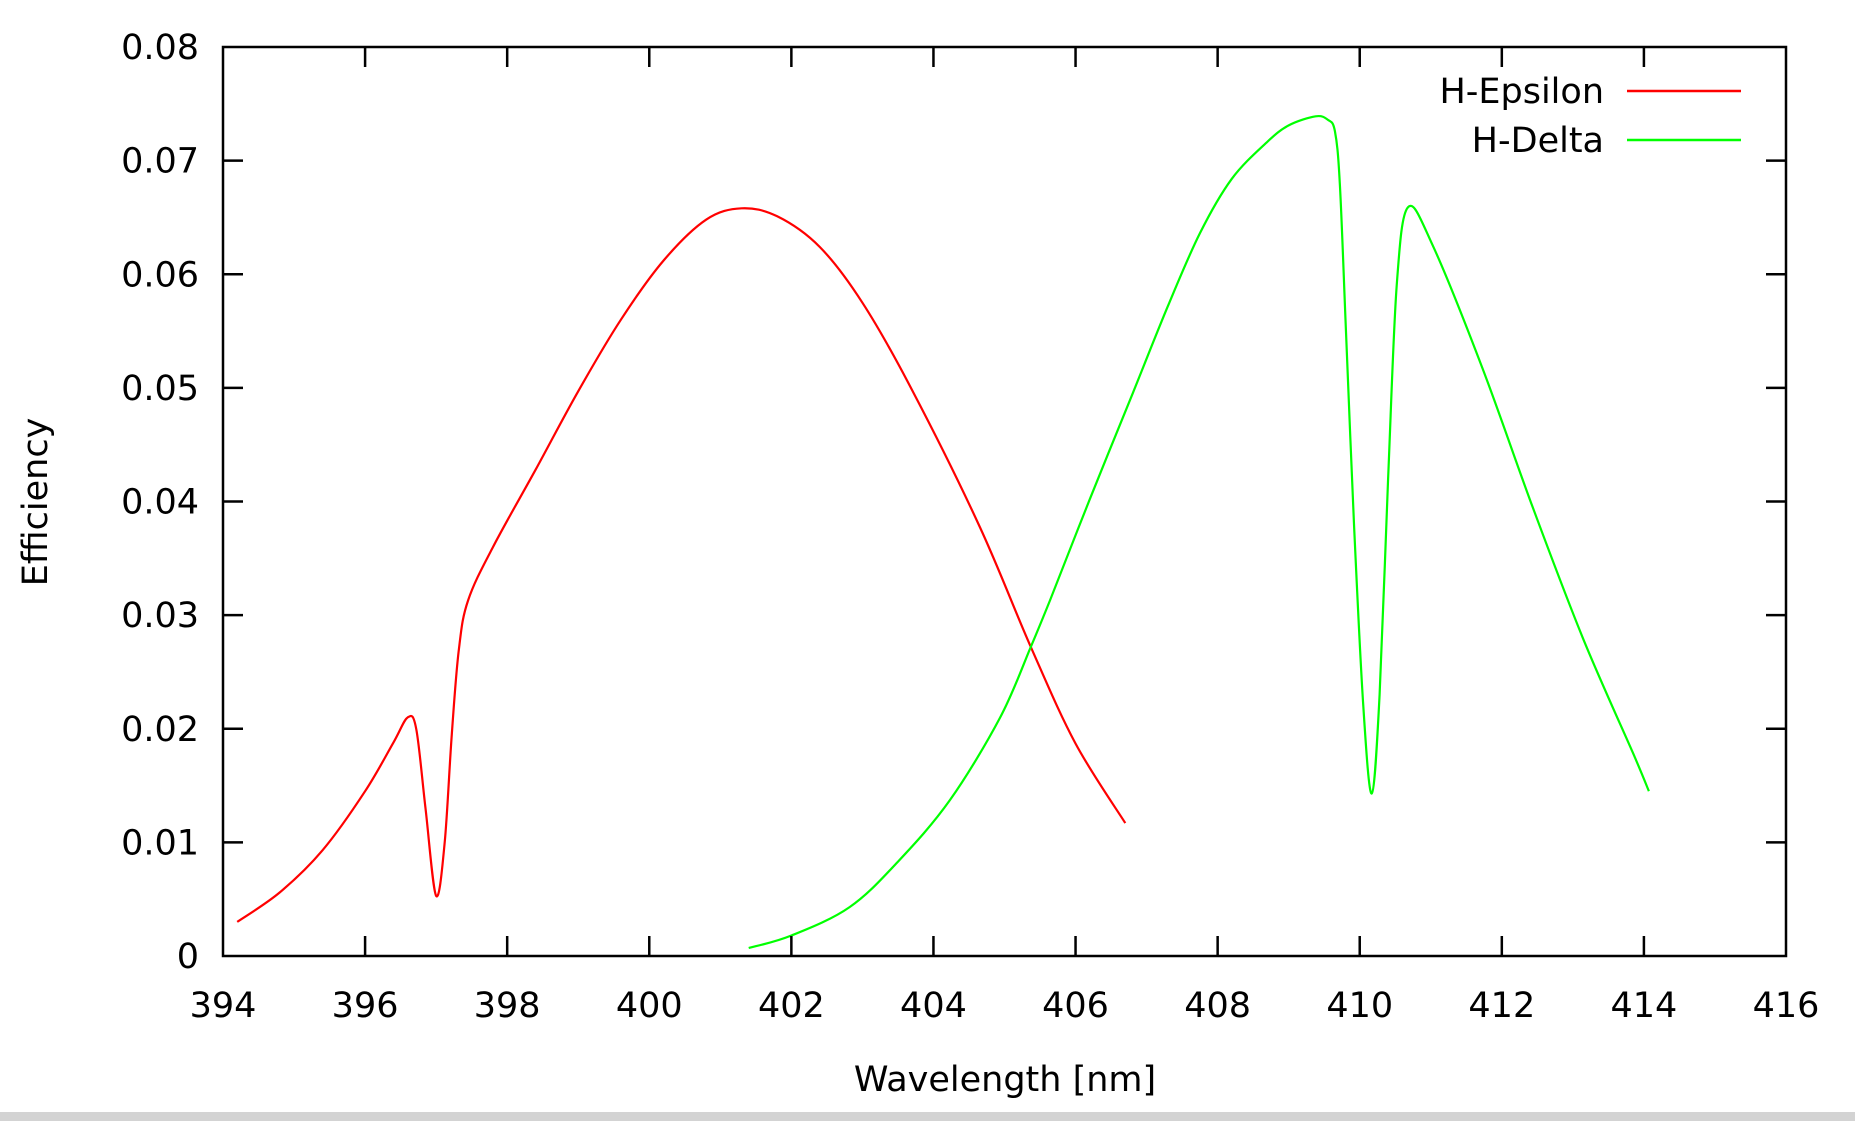  I want to click on x-tick-label: 412, so click(1501, 1006).